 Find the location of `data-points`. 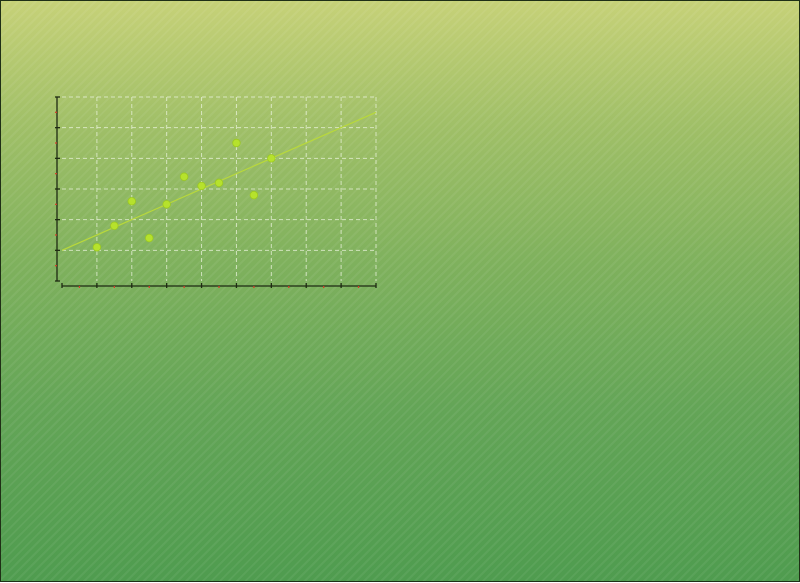

data-points is located at coordinates (184, 195).